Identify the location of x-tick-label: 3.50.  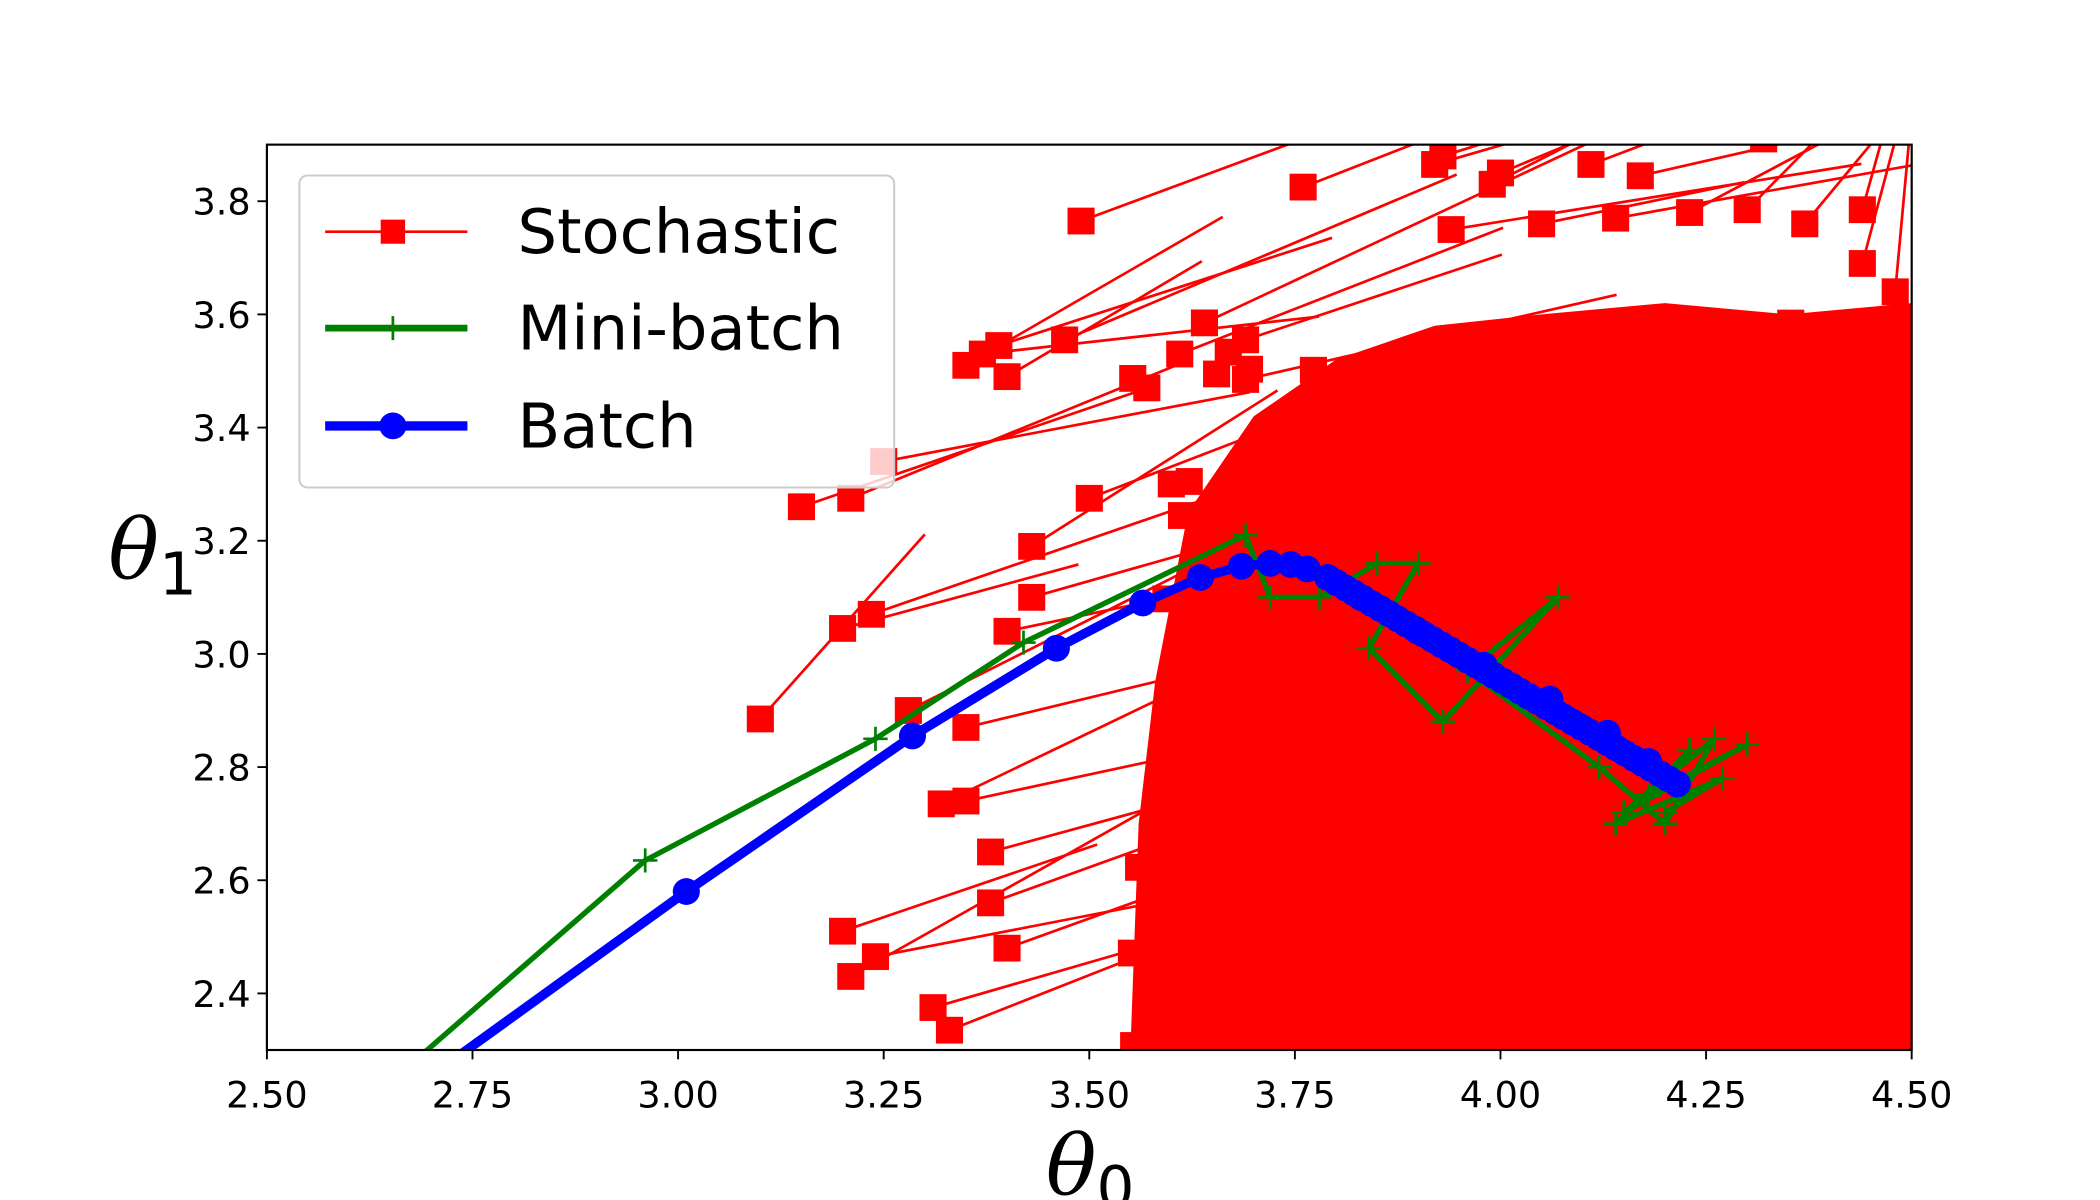
(1089, 1095).